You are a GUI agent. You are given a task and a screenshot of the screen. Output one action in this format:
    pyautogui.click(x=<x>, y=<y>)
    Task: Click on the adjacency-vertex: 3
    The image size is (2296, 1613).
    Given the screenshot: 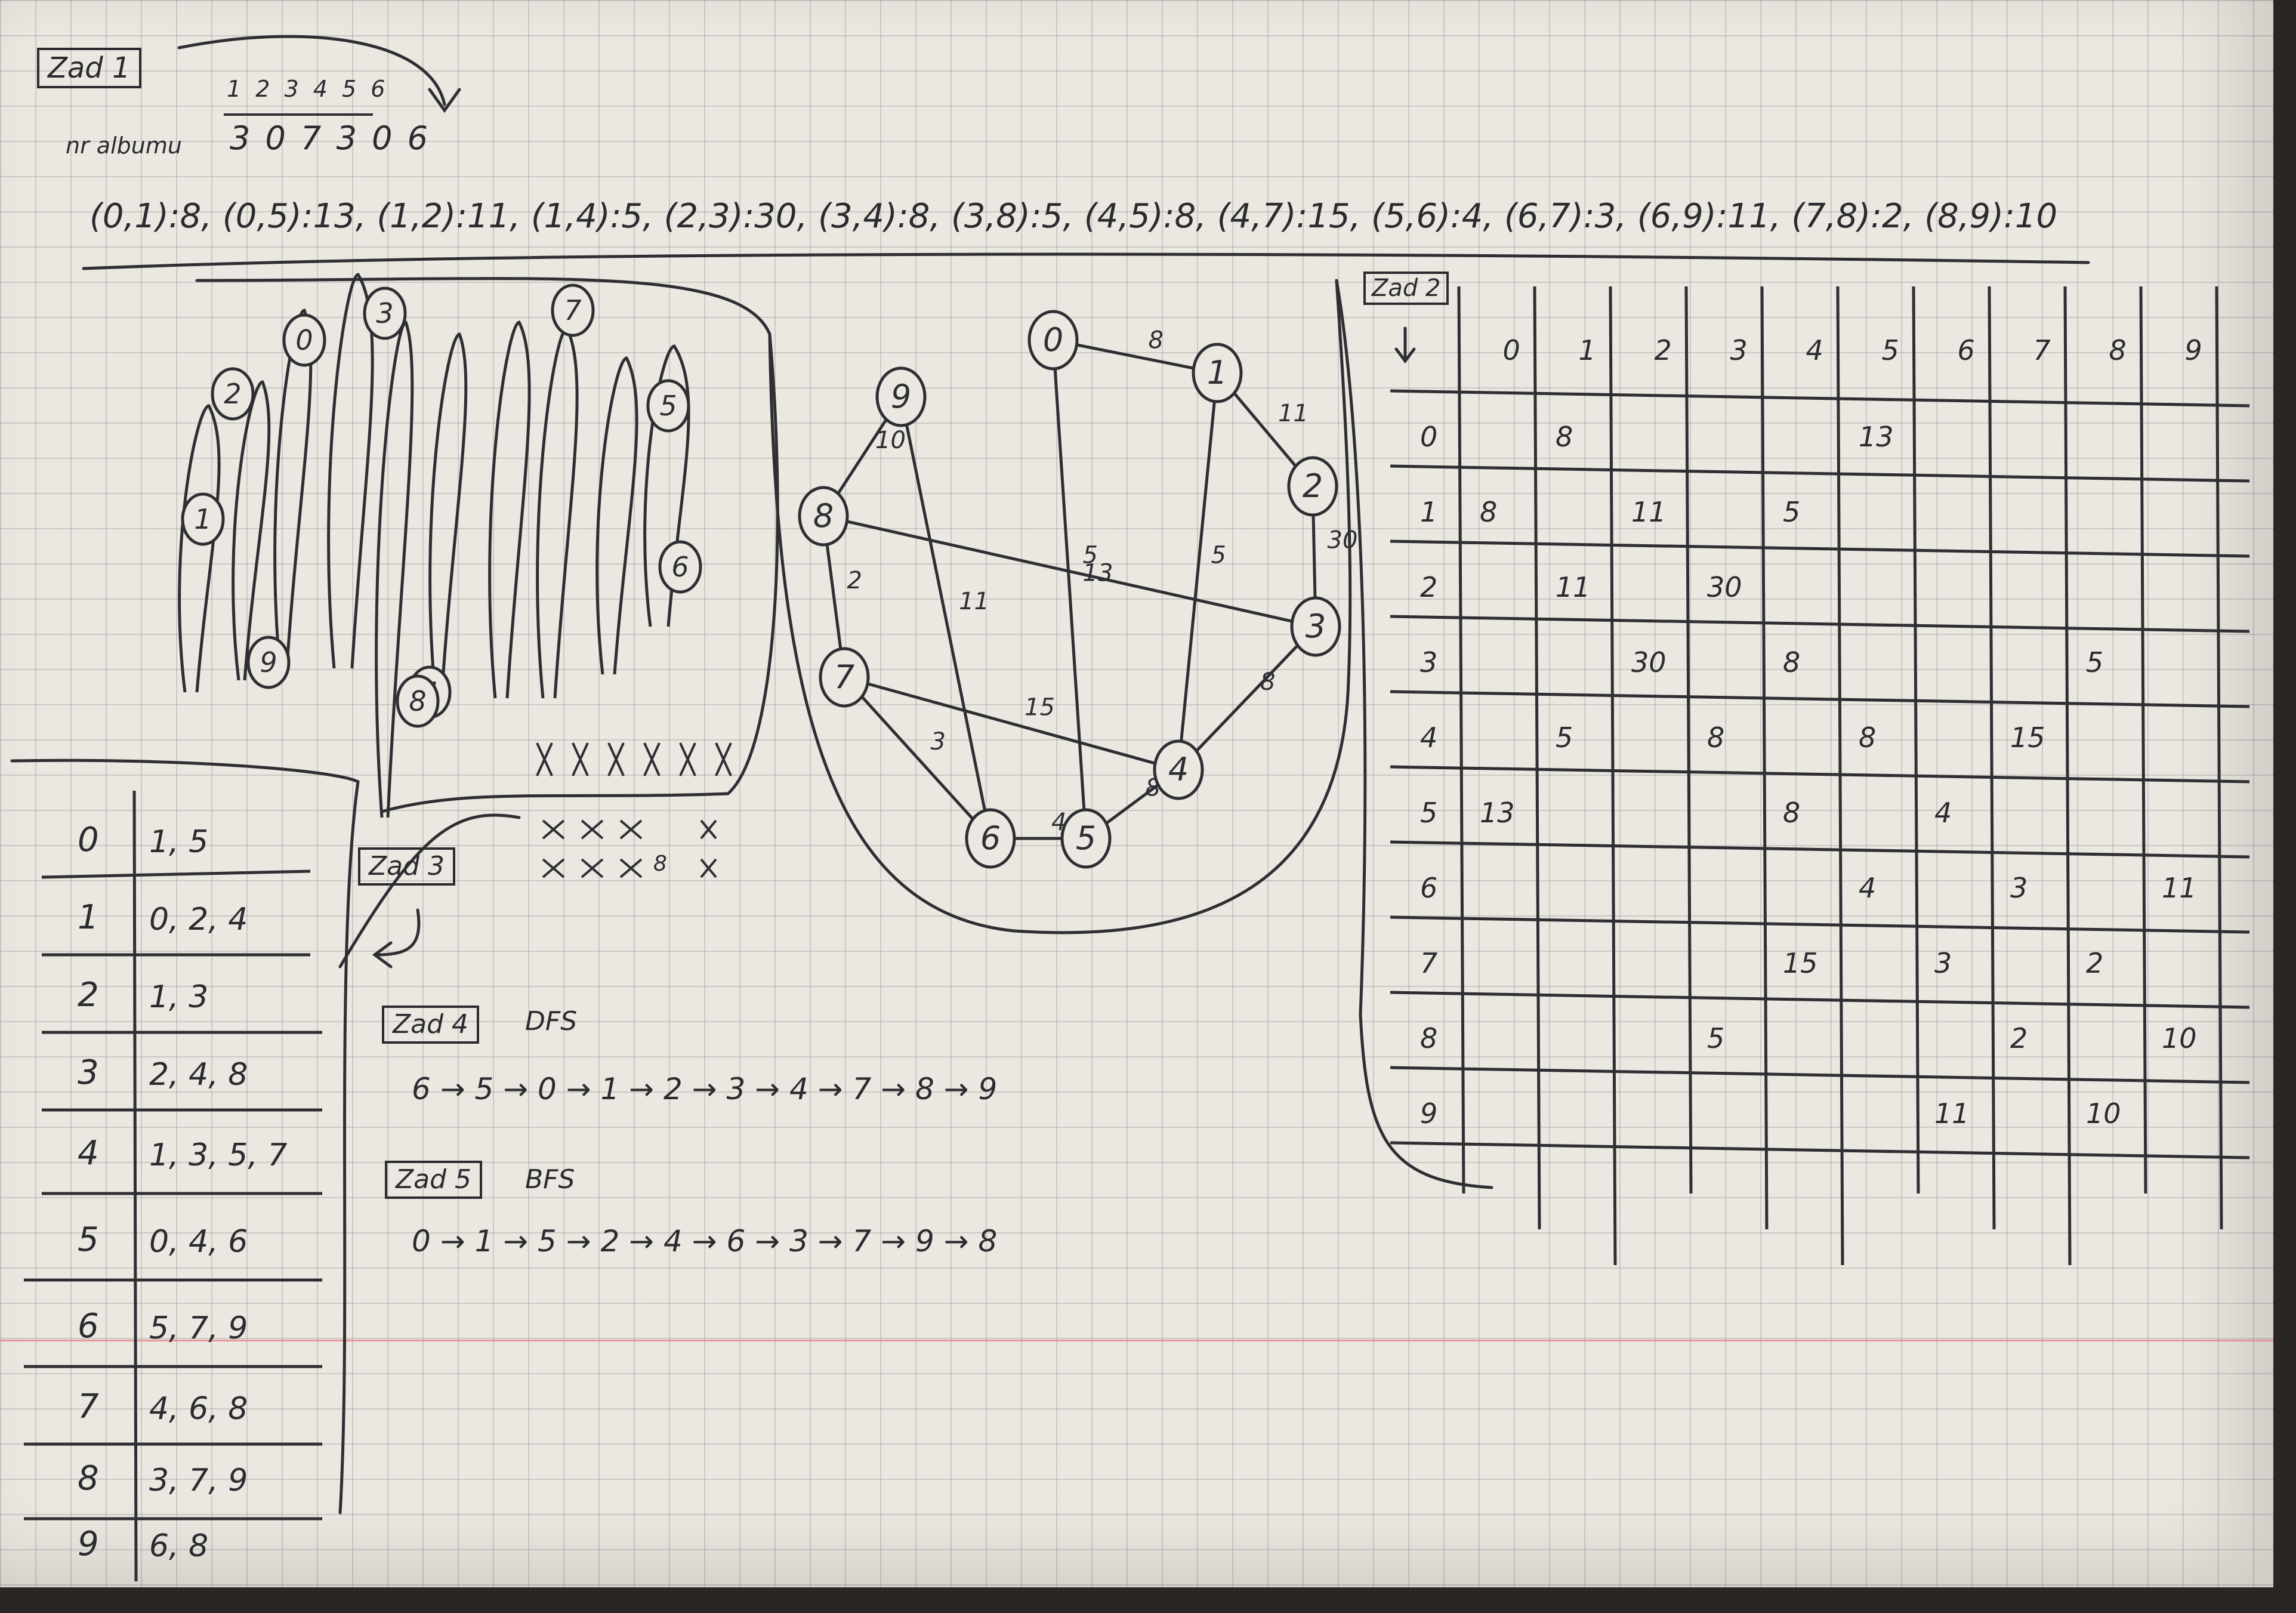 What is the action you would take?
    pyautogui.click(x=88, y=1072)
    